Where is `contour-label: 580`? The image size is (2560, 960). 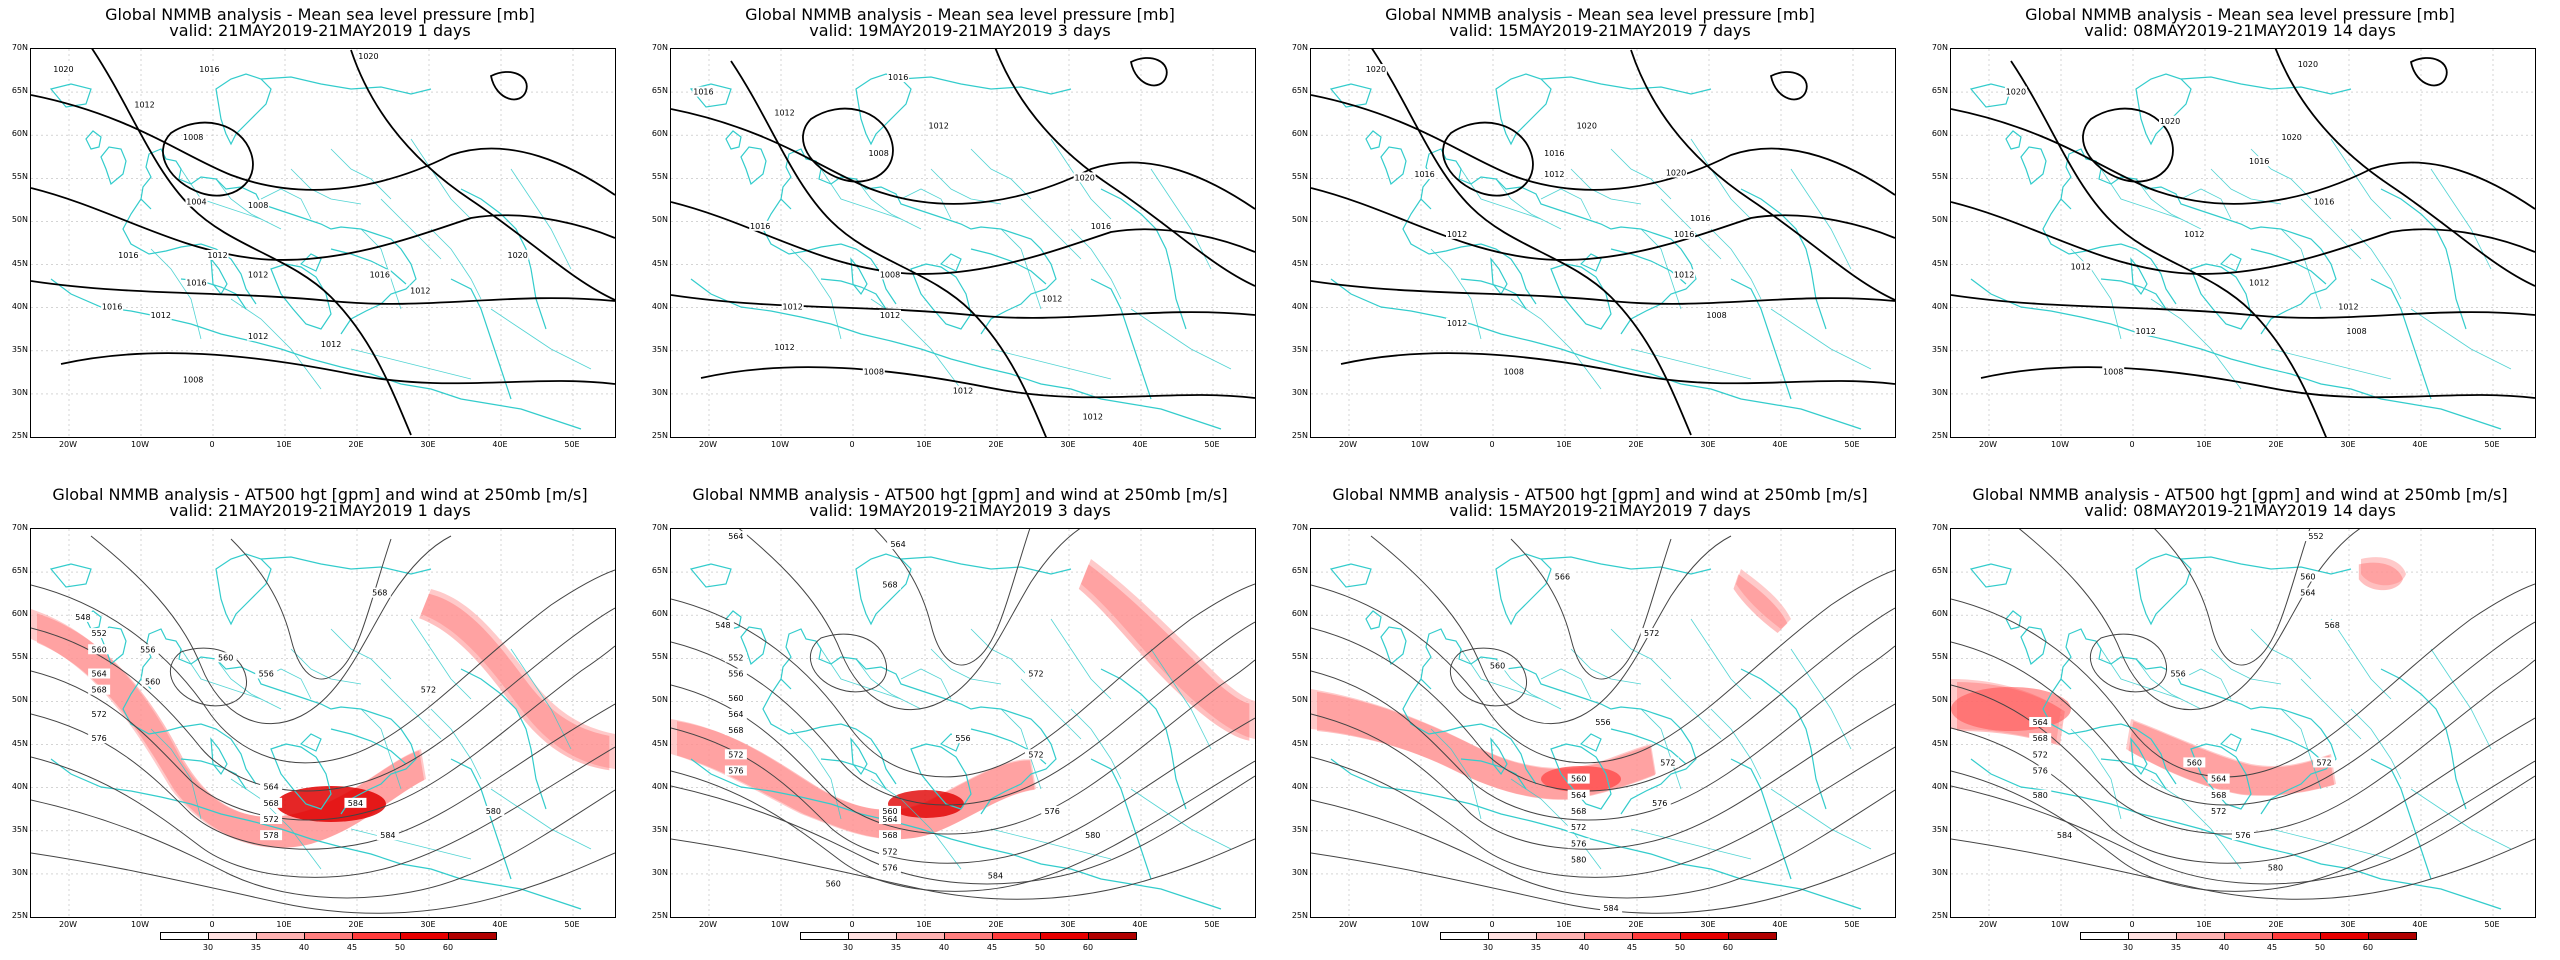
contour-label: 580 is located at coordinates (1578, 859).